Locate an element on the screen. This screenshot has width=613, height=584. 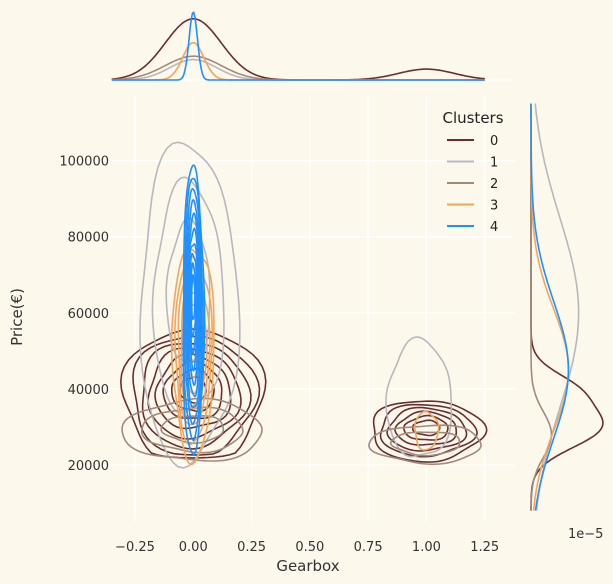
top-marginal-kde is located at coordinates (307, 46).